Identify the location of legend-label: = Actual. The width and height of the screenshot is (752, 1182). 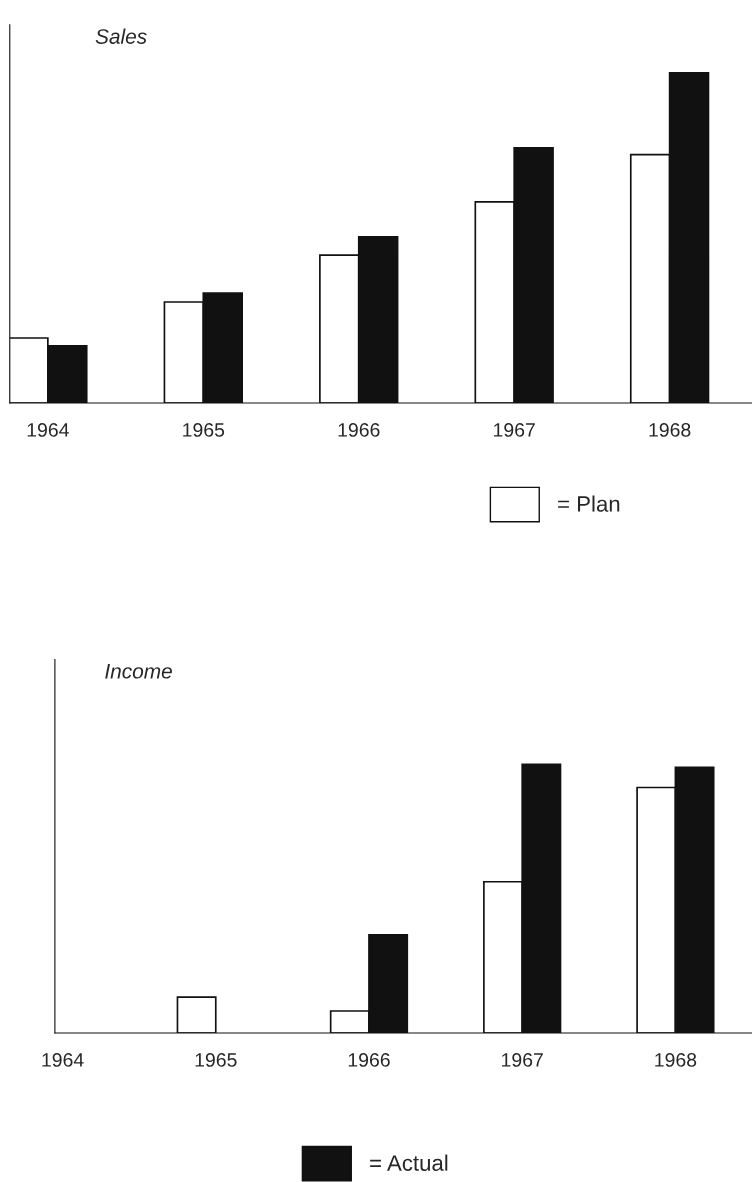
(409, 1162).